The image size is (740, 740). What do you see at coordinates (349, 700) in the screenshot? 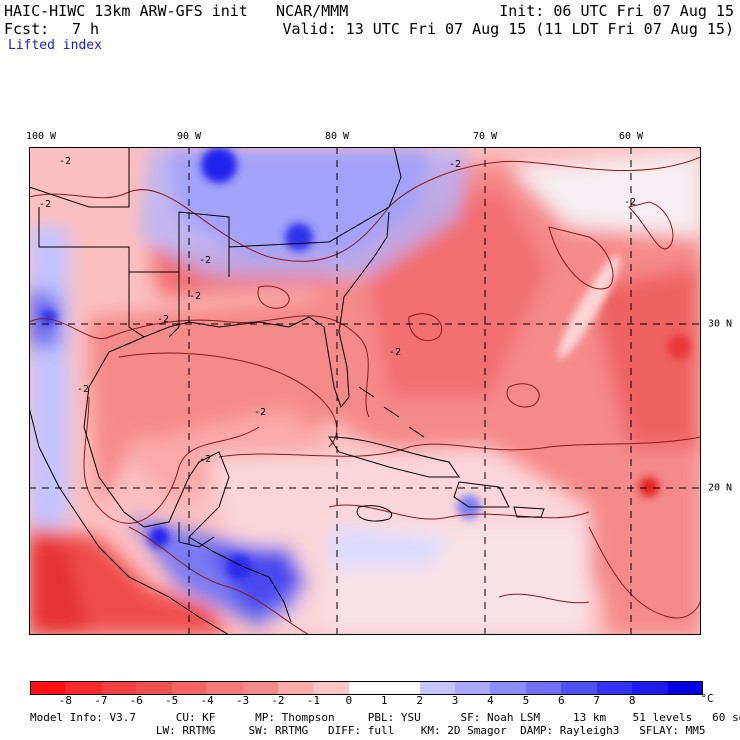
I see `colorbar-label: 0` at bounding box center [349, 700].